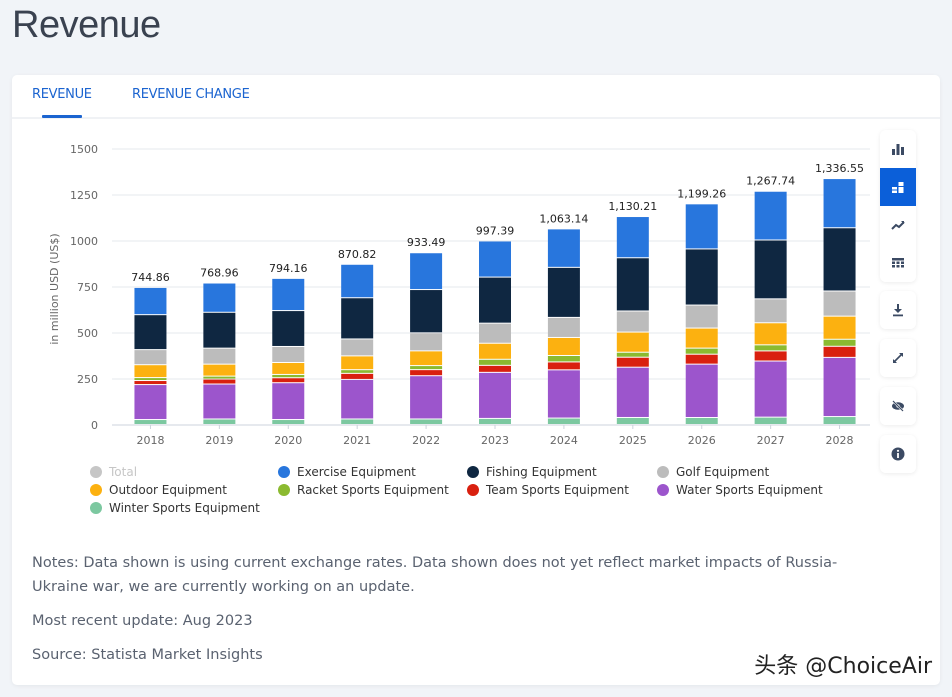 This screenshot has height=697, width=952. I want to click on bar-total-label: 1,199.26, so click(701, 193).